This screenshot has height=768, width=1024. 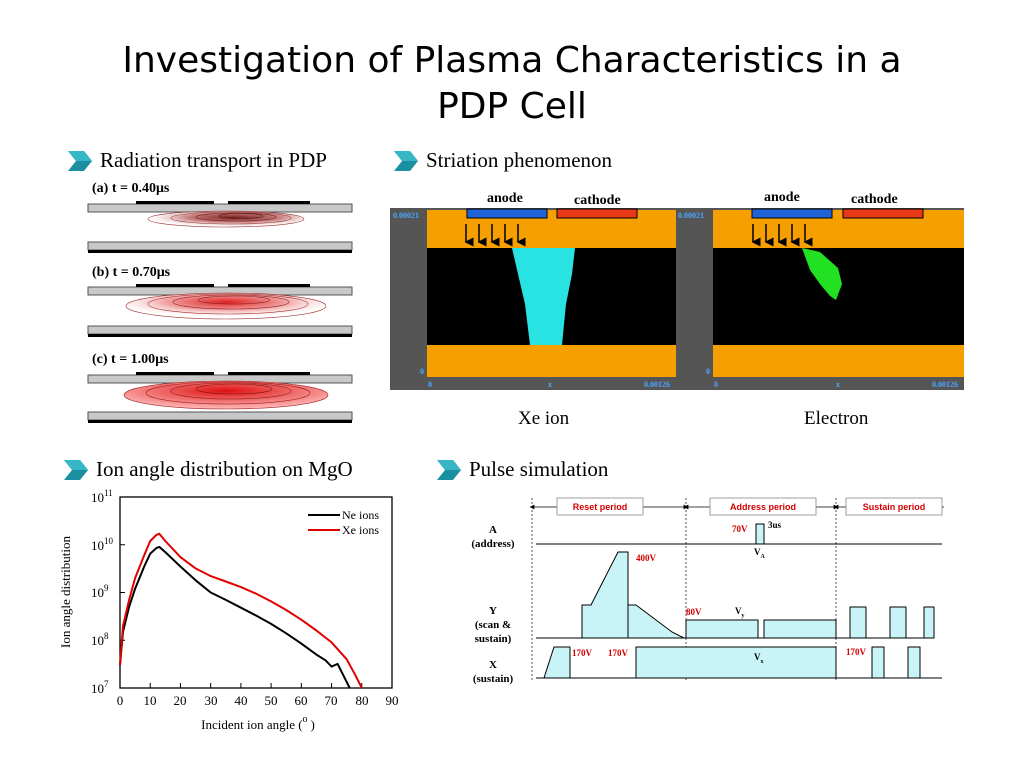 I want to click on xe-ions-line, so click(x=241, y=610).